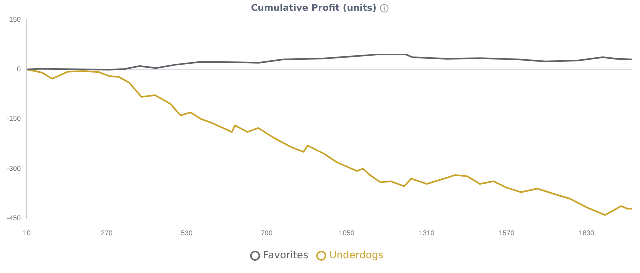  Describe the element at coordinates (286, 256) in the screenshot. I see `legend-label: Favorites` at that location.